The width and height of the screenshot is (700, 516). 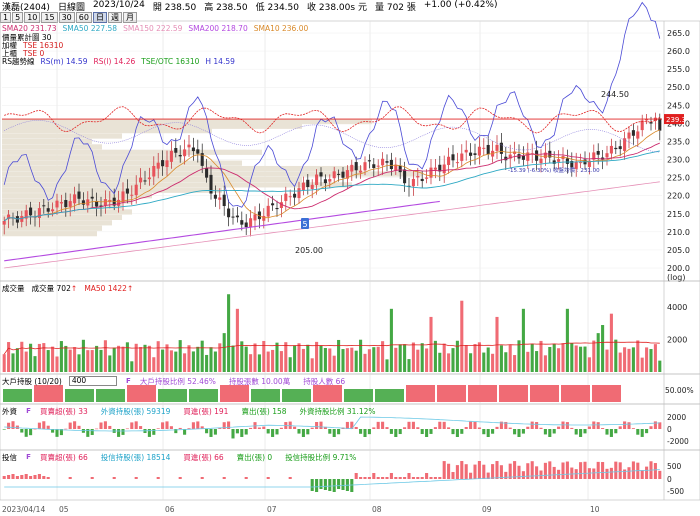 What do you see at coordinates (114, 17) in the screenshot?
I see `timeframe-button-7: 週` at bounding box center [114, 17].